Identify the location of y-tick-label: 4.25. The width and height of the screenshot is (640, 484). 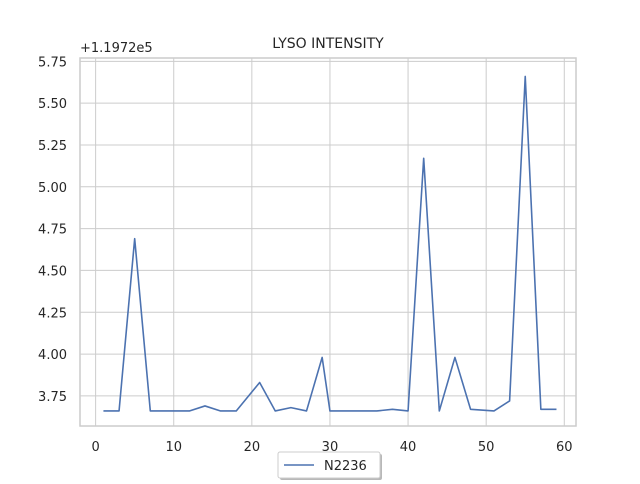
(52, 313).